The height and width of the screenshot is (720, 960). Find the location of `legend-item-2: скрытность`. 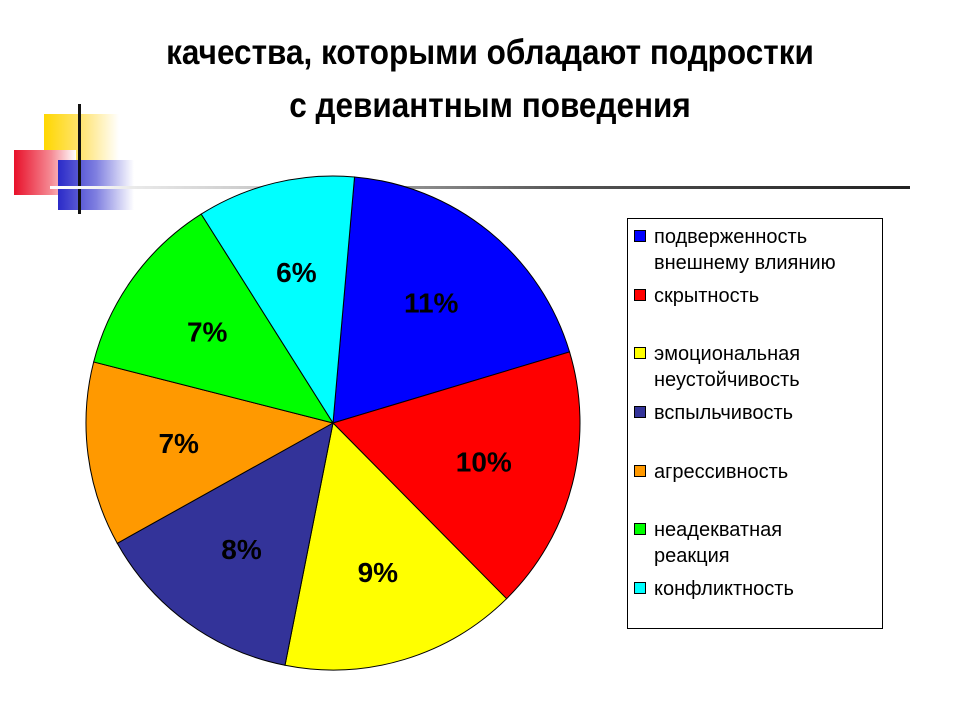

legend-item-2: скрытность is located at coordinates (757, 296).